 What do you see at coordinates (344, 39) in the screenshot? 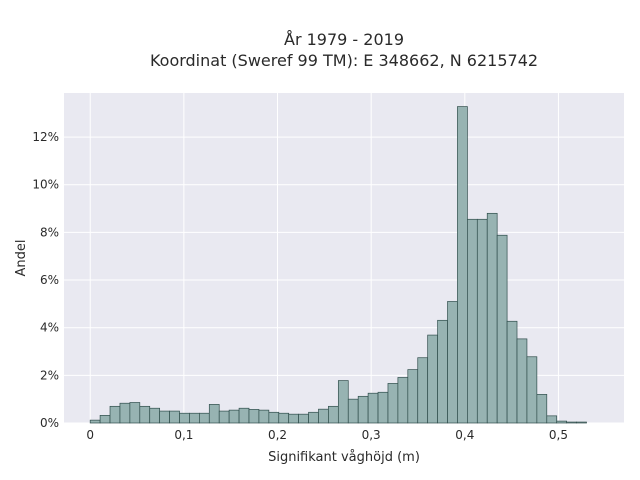
I see `chart-title-line-1: År 1979 - 2019` at bounding box center [344, 39].